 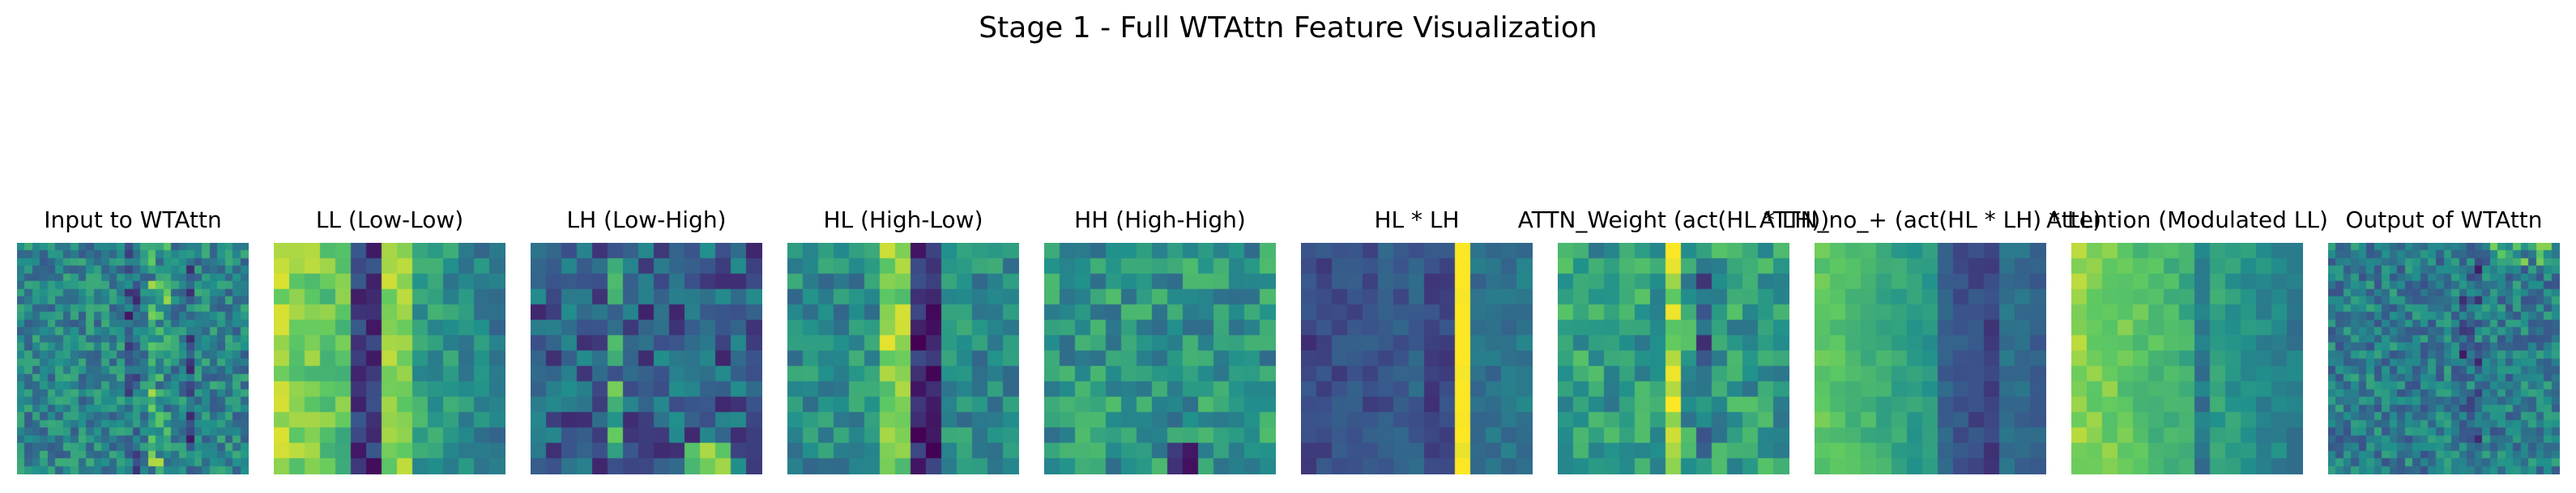 I want to click on heatmap-hl-lh, so click(x=1417, y=358).